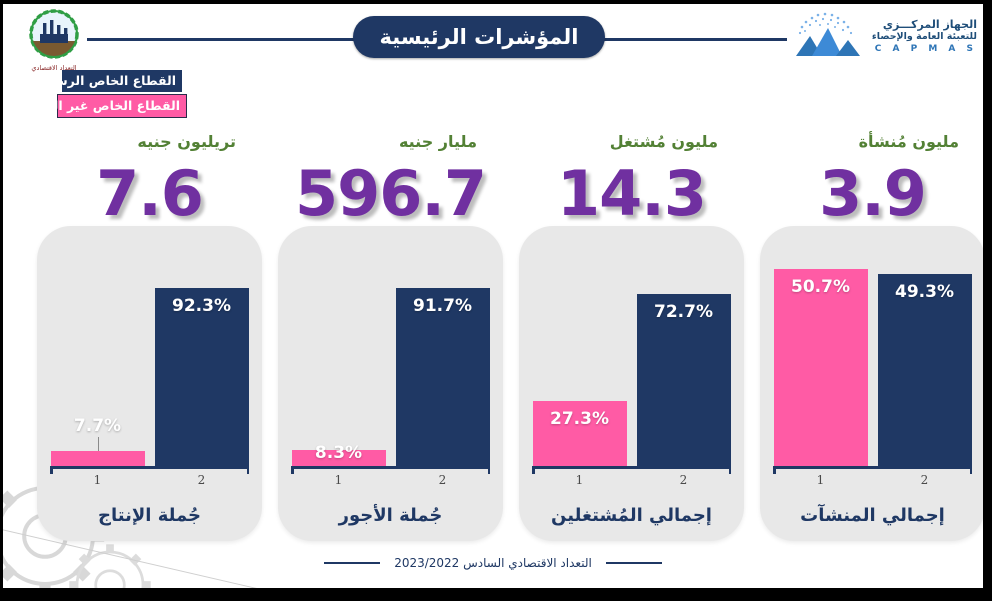  Describe the element at coordinates (908, 141) in the screenshot. I see `panel-unit-label: مليون مُنشأة` at that location.